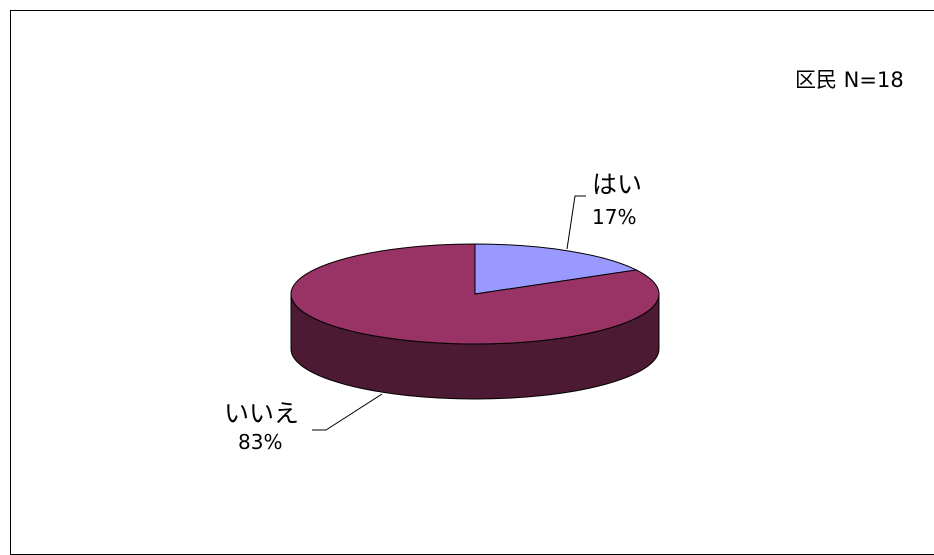 Image resolution: width=934 pixels, height=555 pixels. Describe the element at coordinates (614, 217) in the screenshot. I see `label-yes-percent: 17%` at that location.